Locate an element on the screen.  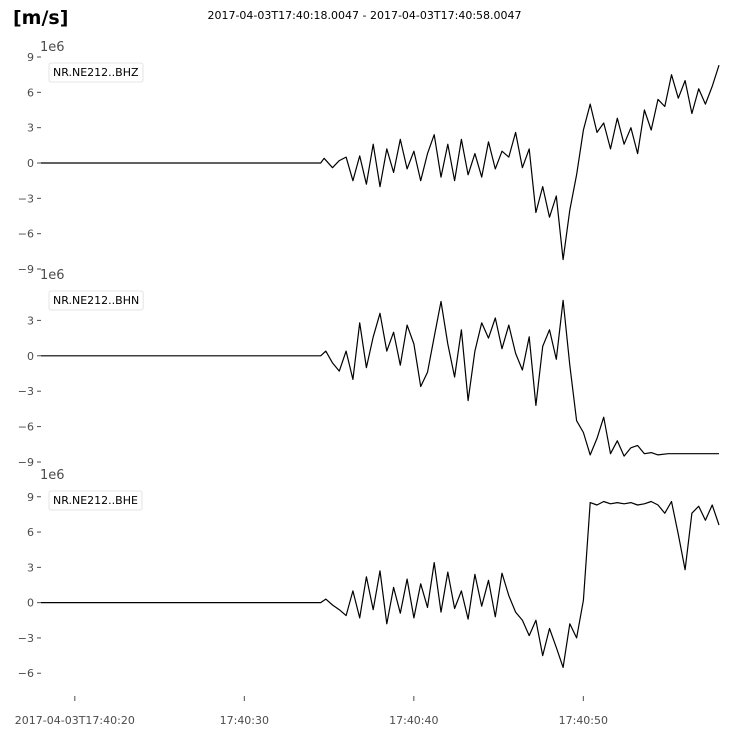
unit-label: [m/s] is located at coordinates (41, 18).